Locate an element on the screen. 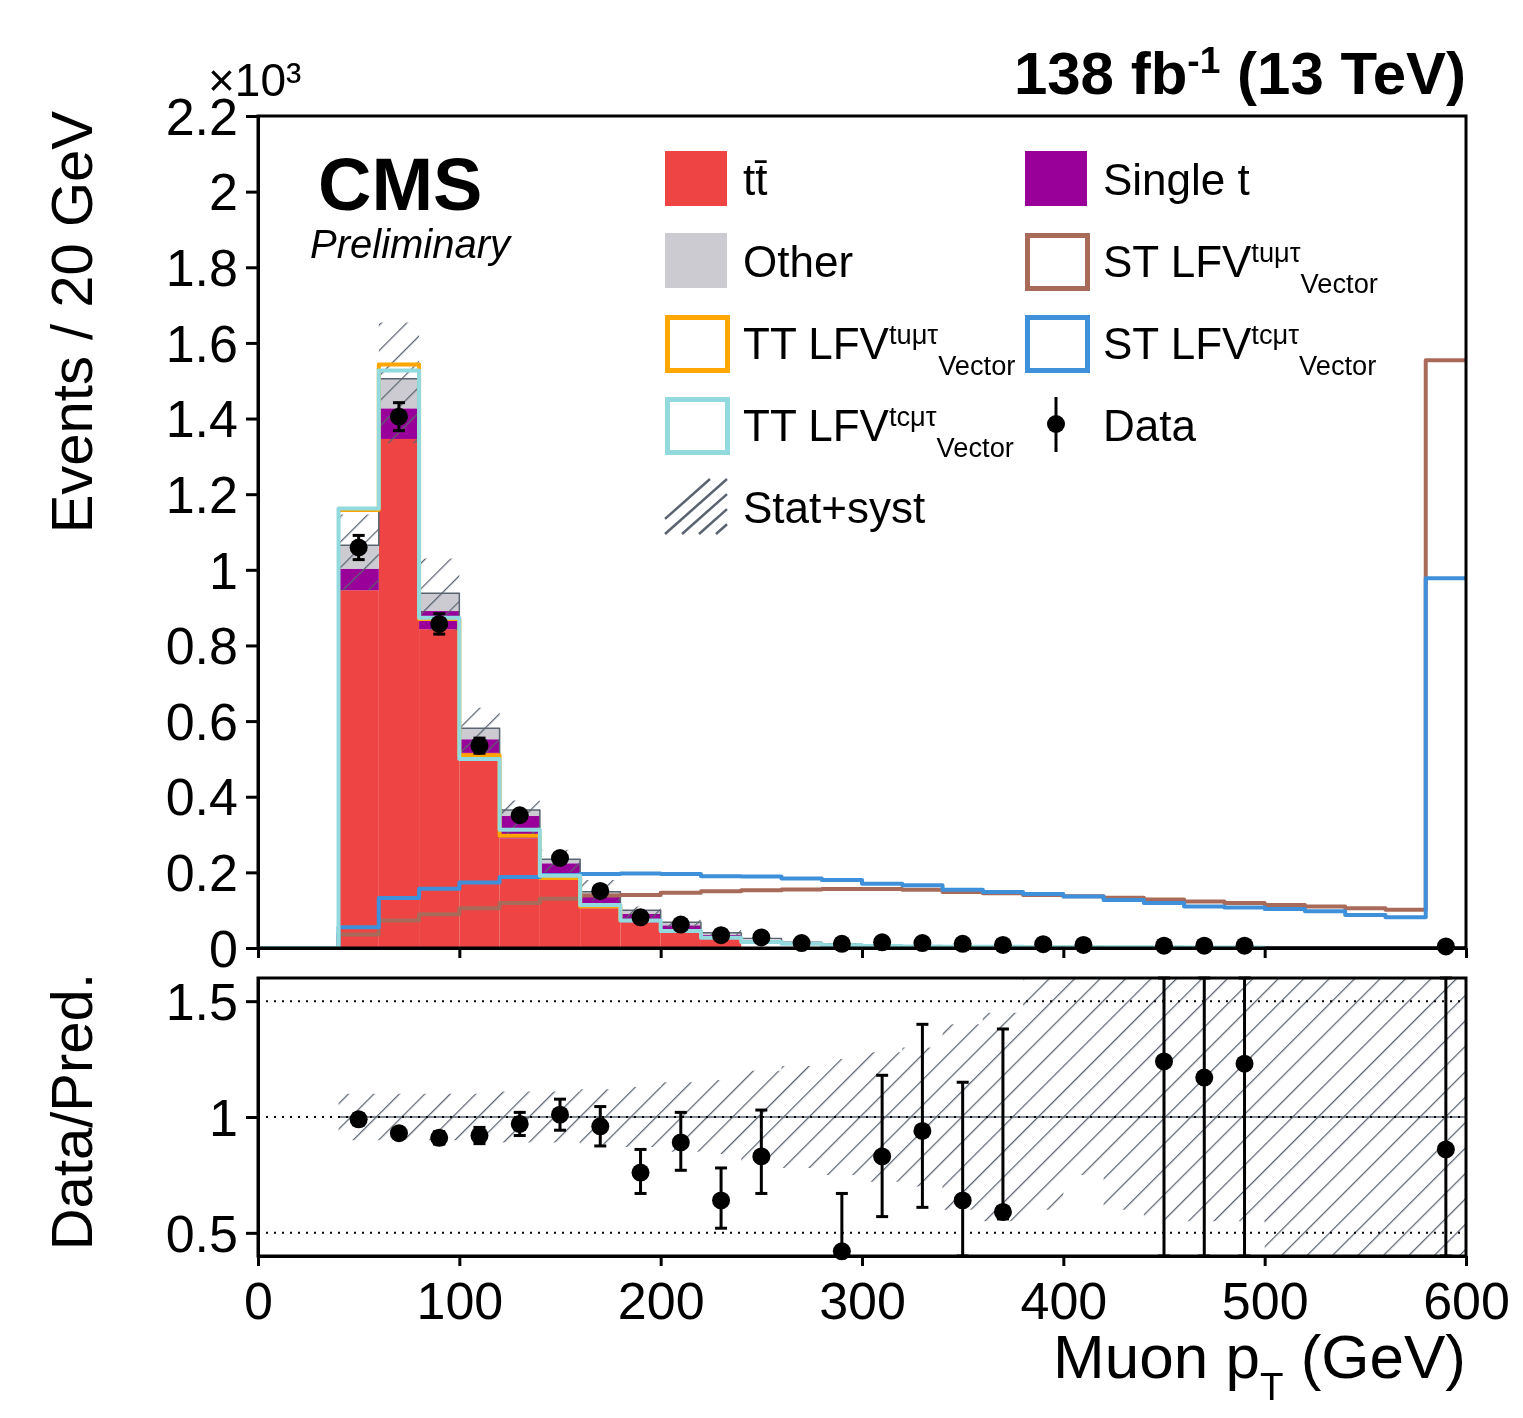 The width and height of the screenshot is (1523, 1418). y-tick-label: 1.4 is located at coordinates (201, 419).